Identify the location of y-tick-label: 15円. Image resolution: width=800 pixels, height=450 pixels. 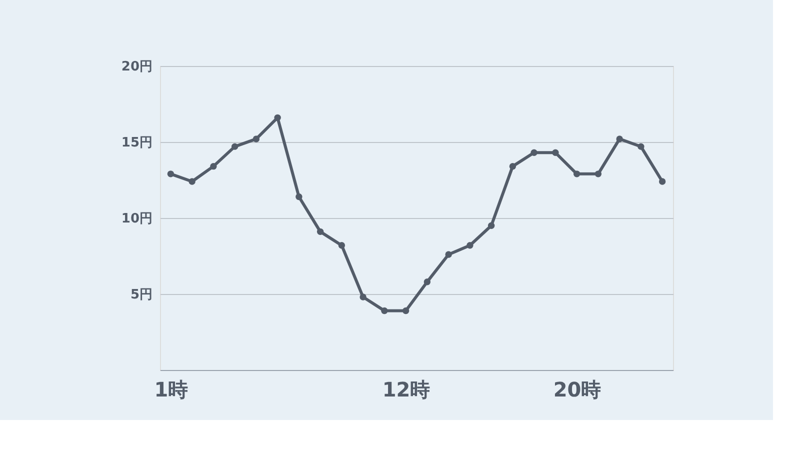
(136, 143).